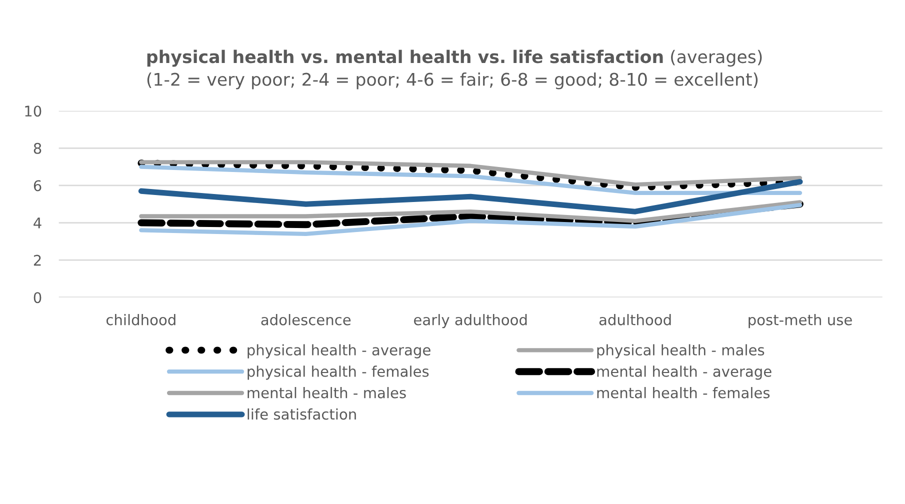  Describe the element at coordinates (684, 373) in the screenshot. I see `legend-label: mental health - average` at that location.